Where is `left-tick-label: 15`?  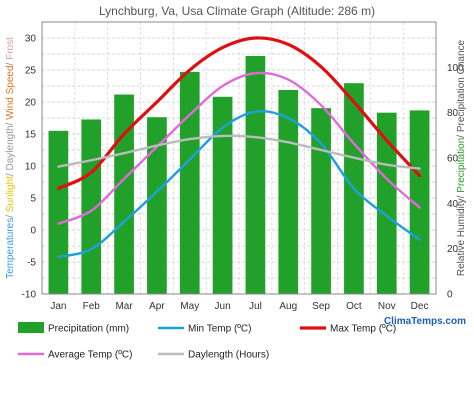 left-tick-label: 15 is located at coordinates (31, 135).